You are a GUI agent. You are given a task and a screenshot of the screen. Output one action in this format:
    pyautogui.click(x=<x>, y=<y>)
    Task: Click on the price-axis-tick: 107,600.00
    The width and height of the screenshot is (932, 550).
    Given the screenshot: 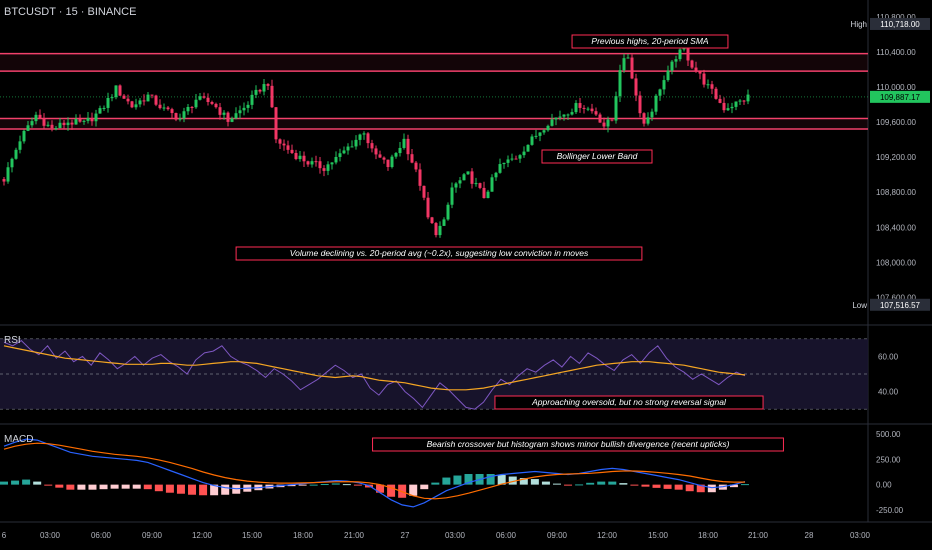 What is the action you would take?
    pyautogui.click(x=896, y=297)
    